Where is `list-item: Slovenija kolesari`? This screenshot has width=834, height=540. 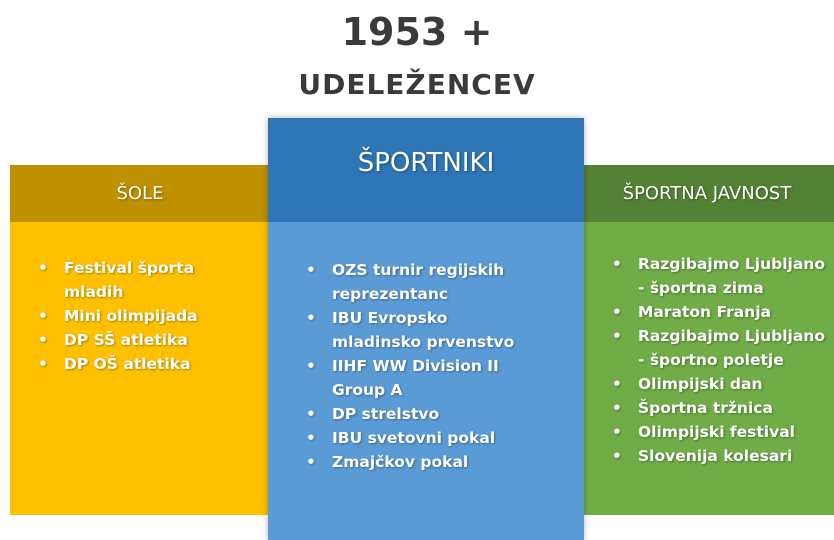
list-item: Slovenija kolesari is located at coordinates (717, 456).